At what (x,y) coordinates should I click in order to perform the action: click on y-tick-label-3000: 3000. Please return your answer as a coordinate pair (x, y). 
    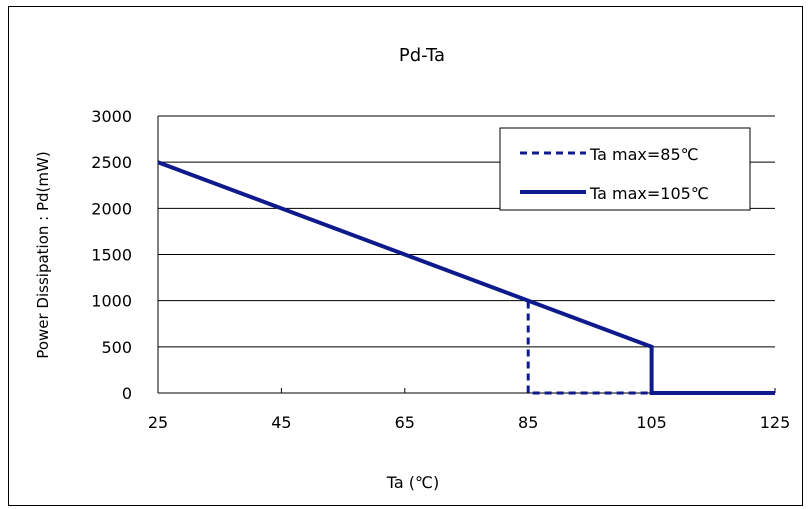
    Looking at the image, I should click on (111, 116).